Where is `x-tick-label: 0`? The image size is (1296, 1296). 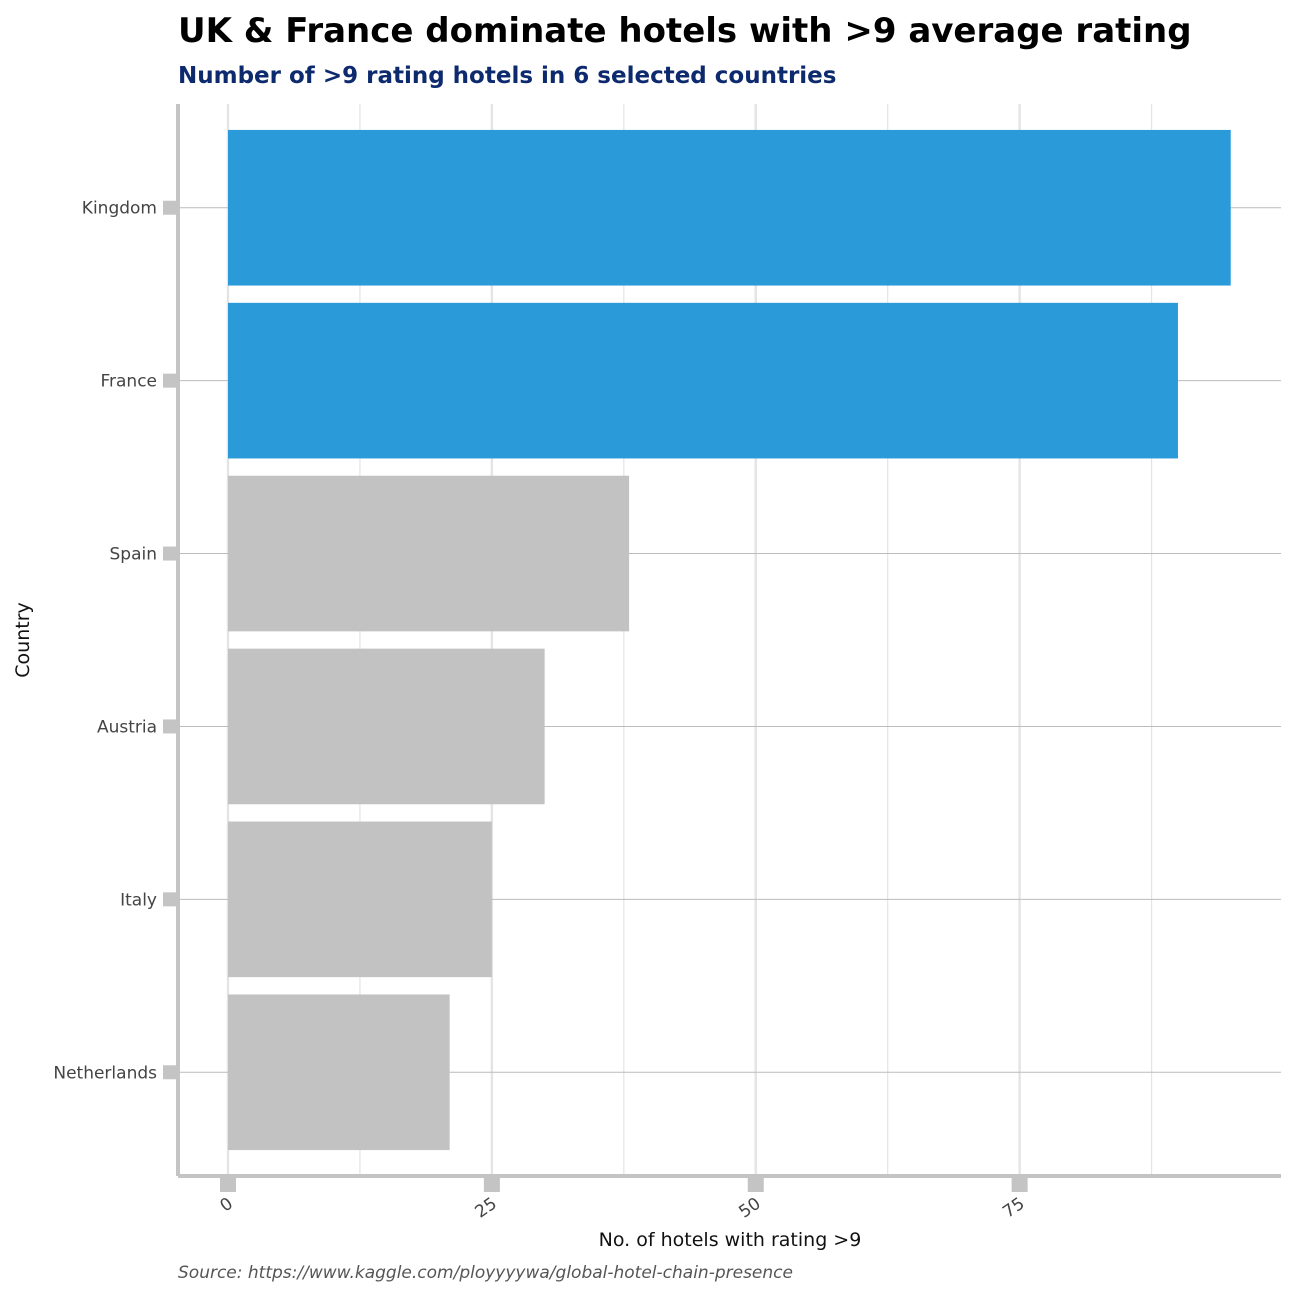 x-tick-label: 0 is located at coordinates (227, 1205).